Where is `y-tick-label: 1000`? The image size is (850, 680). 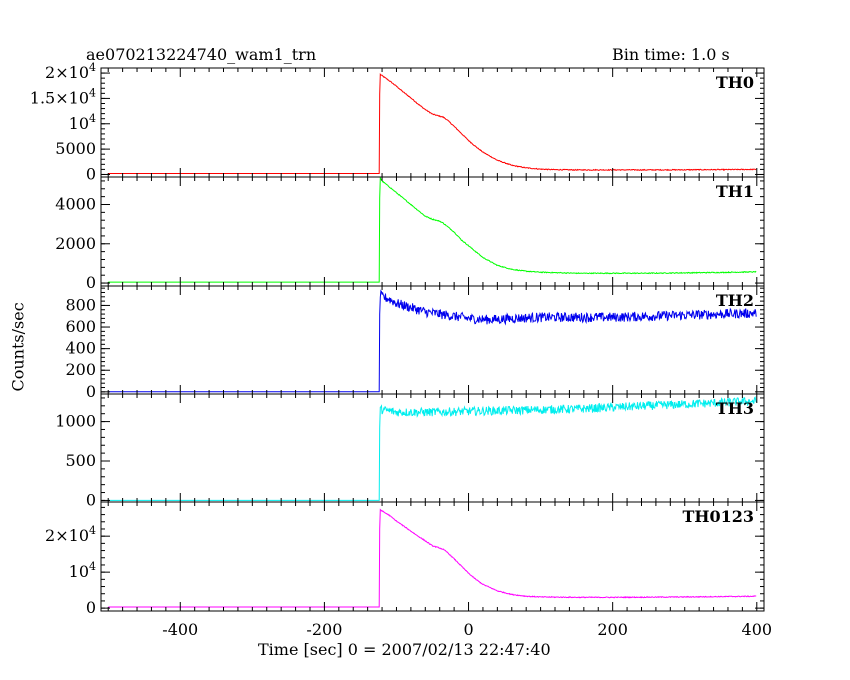 y-tick-label: 1000 is located at coordinates (75, 421).